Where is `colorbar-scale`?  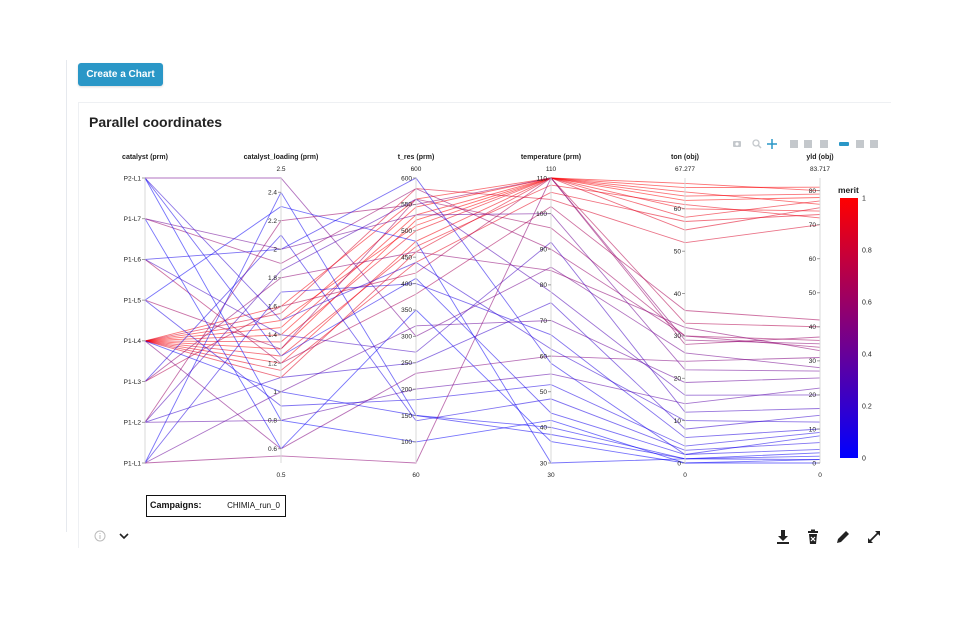
colorbar-scale is located at coordinates (849, 328).